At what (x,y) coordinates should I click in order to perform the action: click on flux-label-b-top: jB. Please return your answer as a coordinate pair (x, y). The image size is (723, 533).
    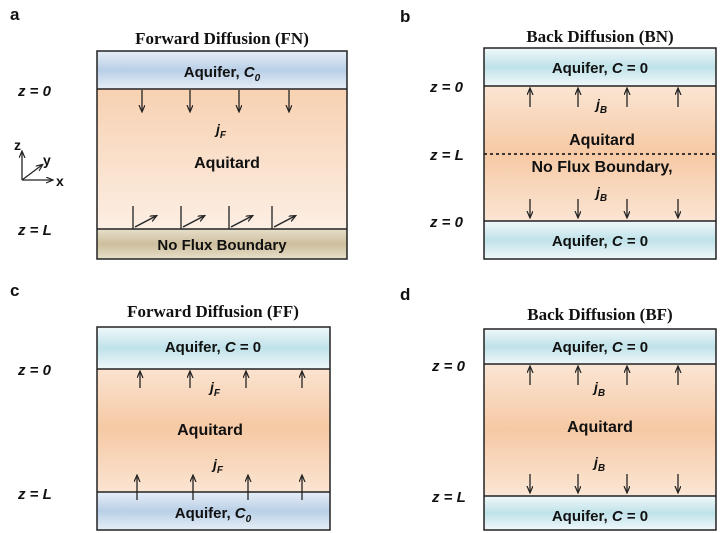
    Looking at the image, I should click on (600, 106).